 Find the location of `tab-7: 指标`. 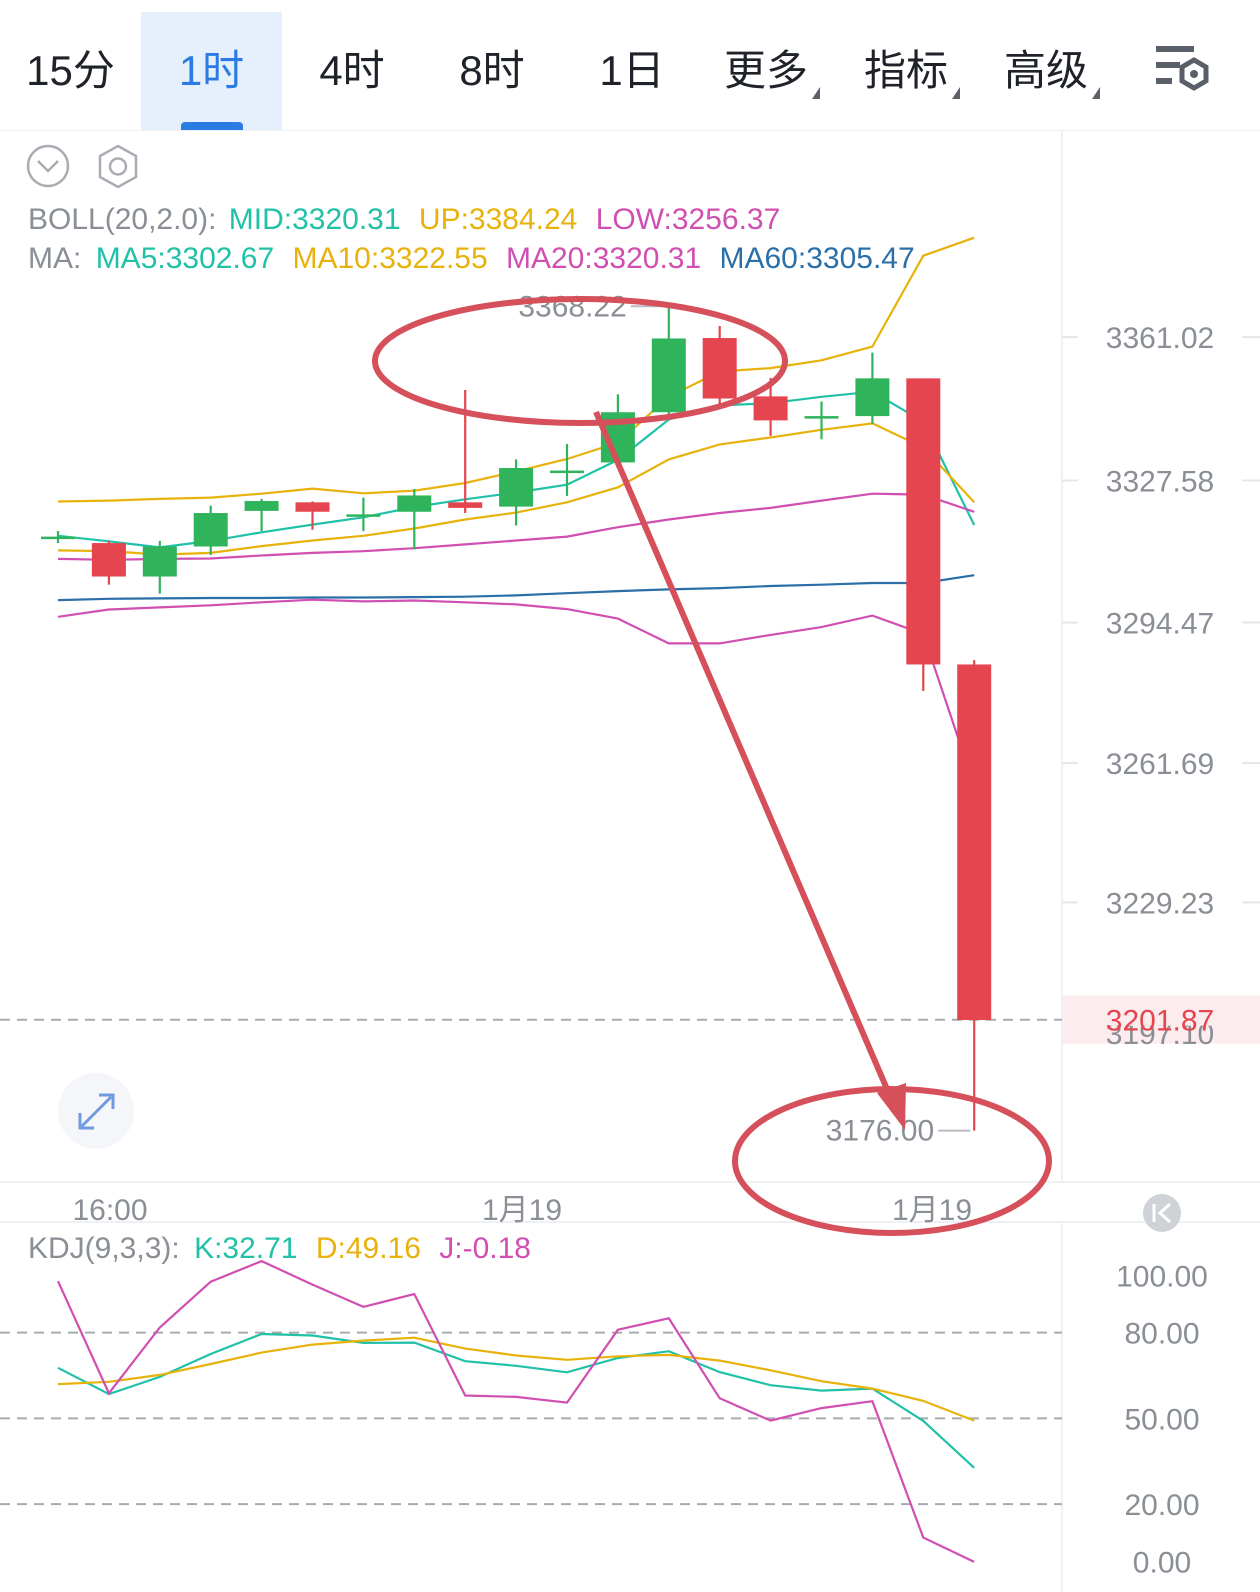

tab-7: 指标 is located at coordinates (912, 71).